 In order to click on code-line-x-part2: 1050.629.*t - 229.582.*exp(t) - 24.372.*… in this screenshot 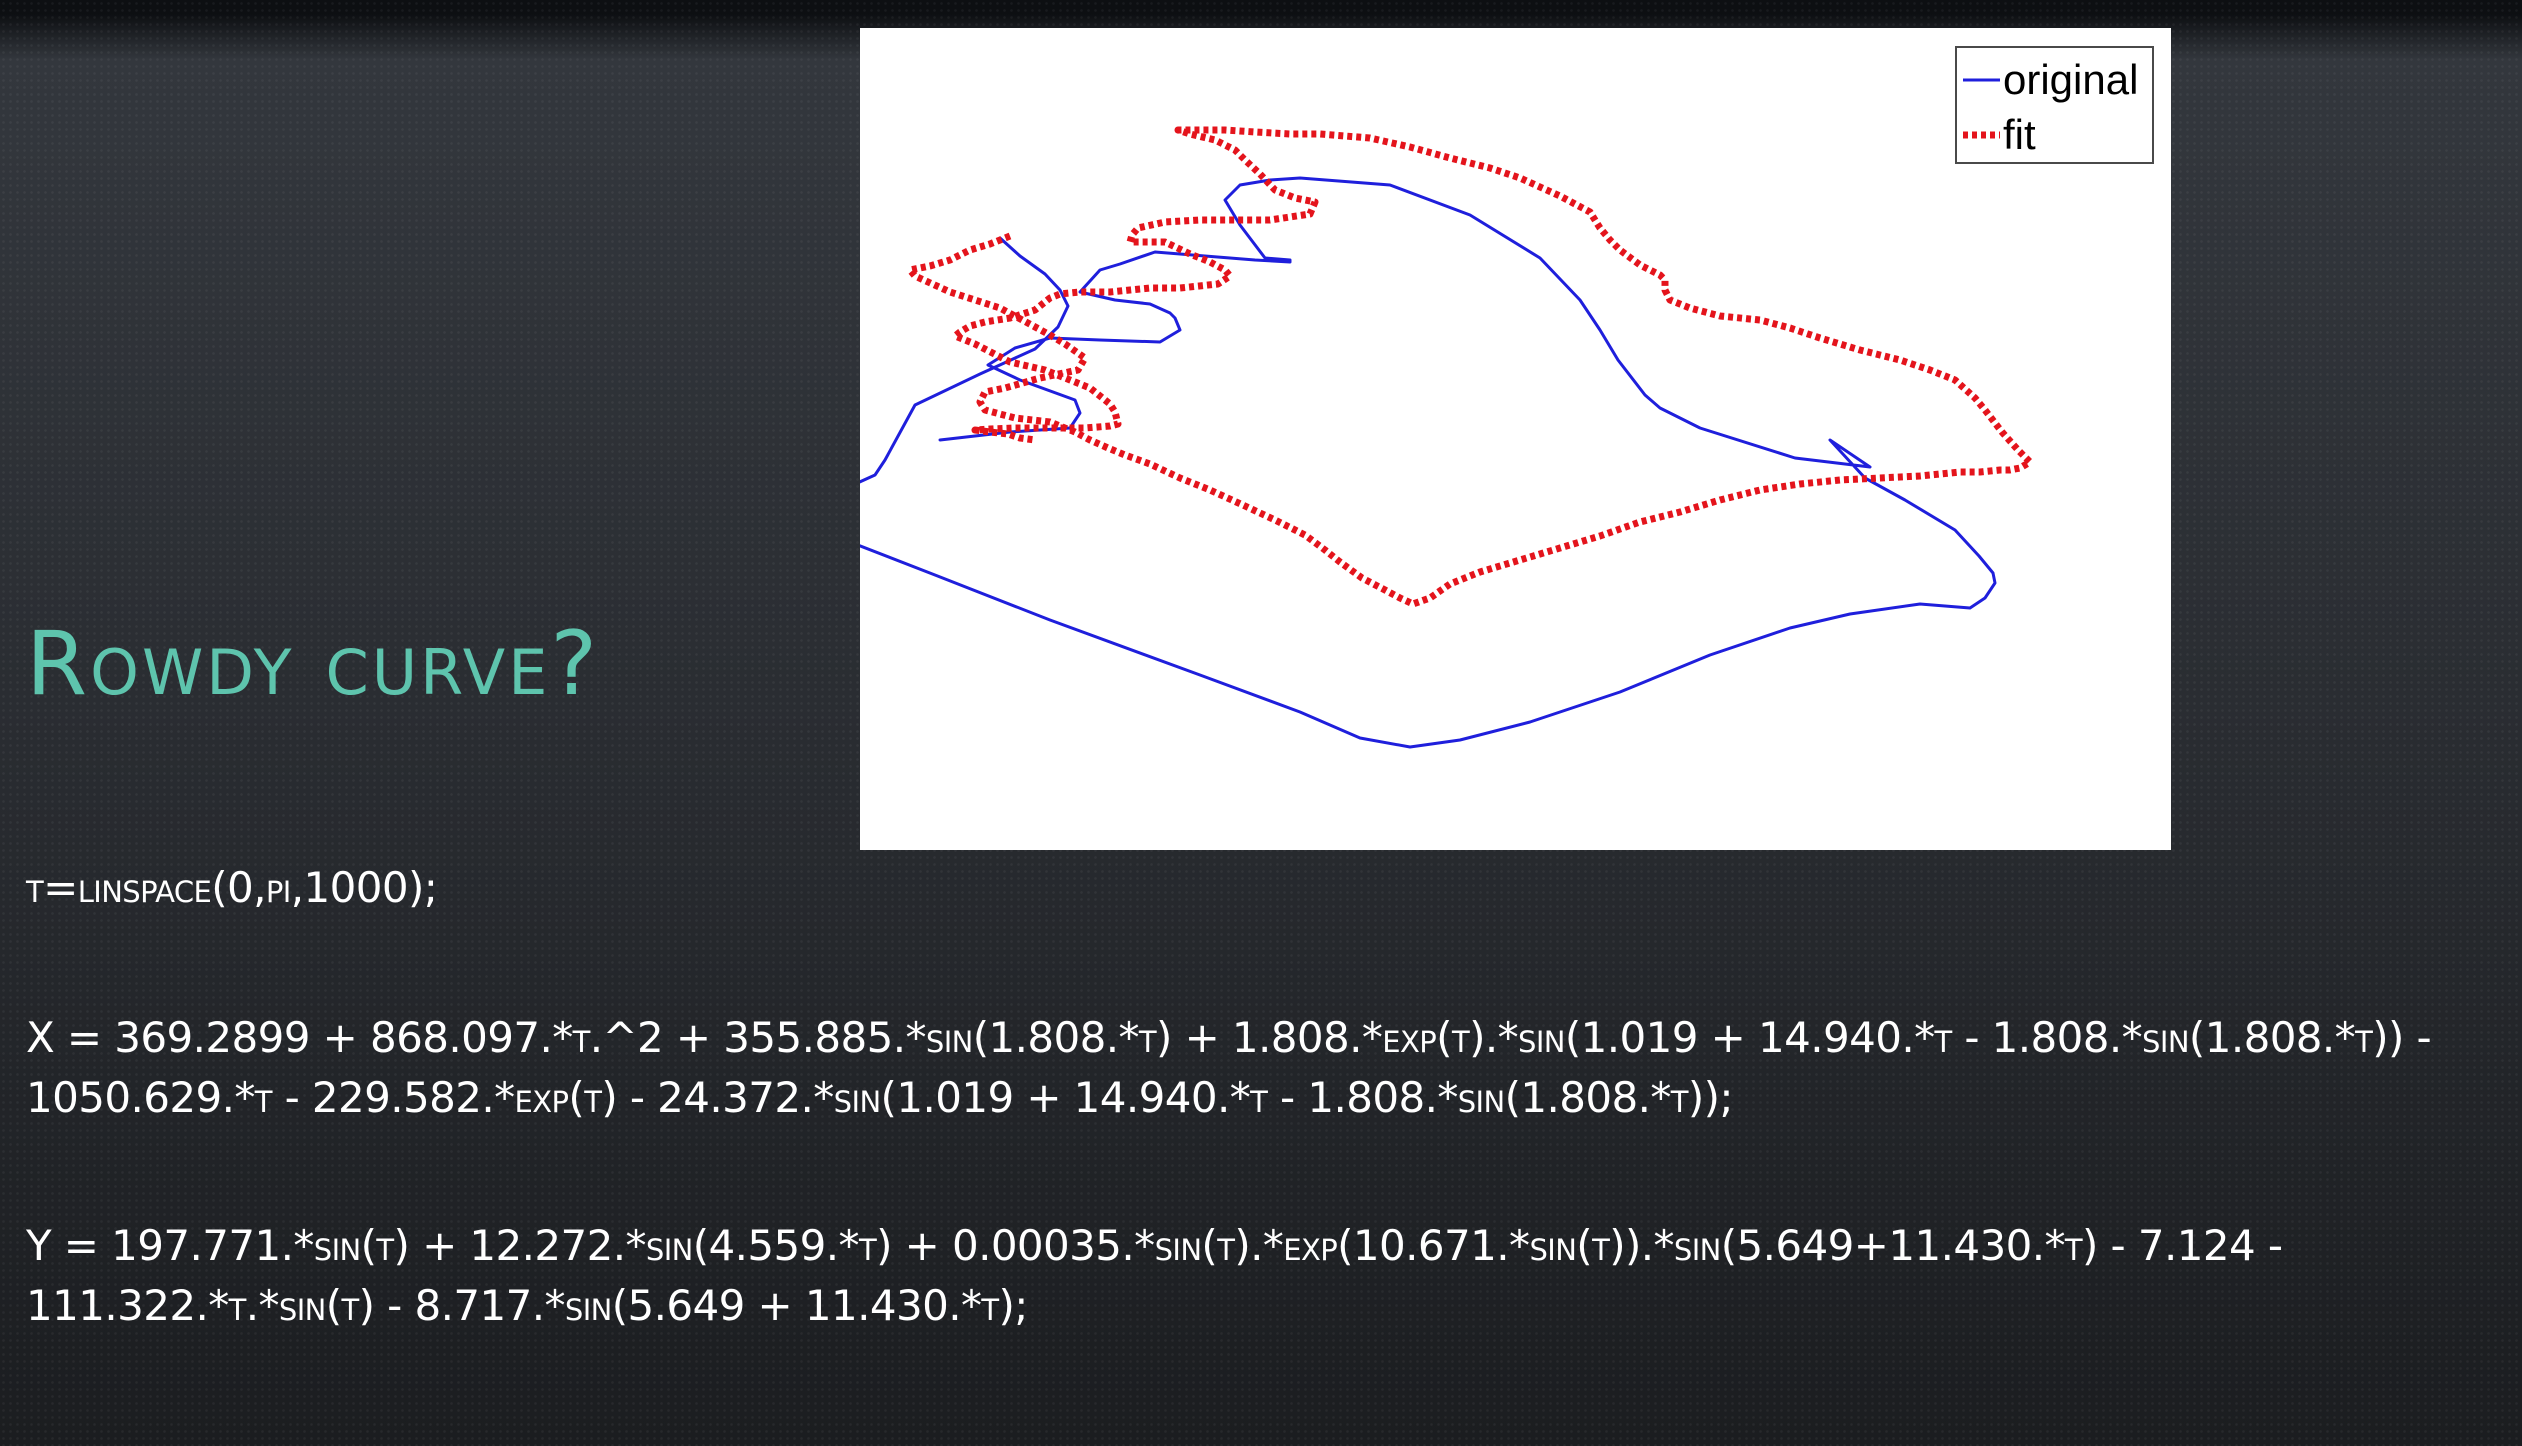, I will do `click(880, 1097)`.